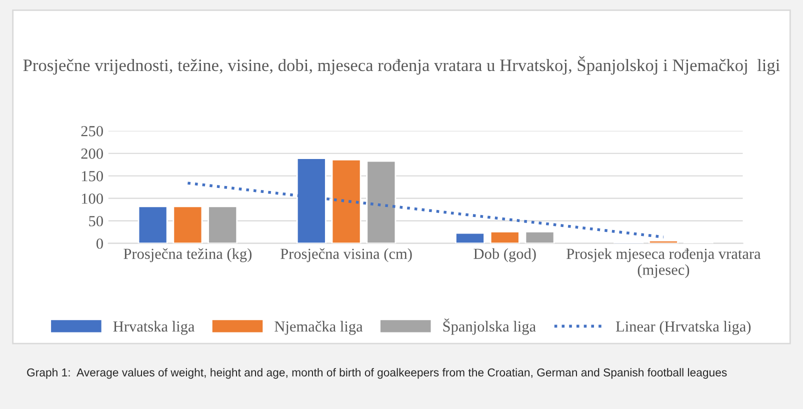  I want to click on x-tick-label: Prosječna težina (kg), so click(188, 255).